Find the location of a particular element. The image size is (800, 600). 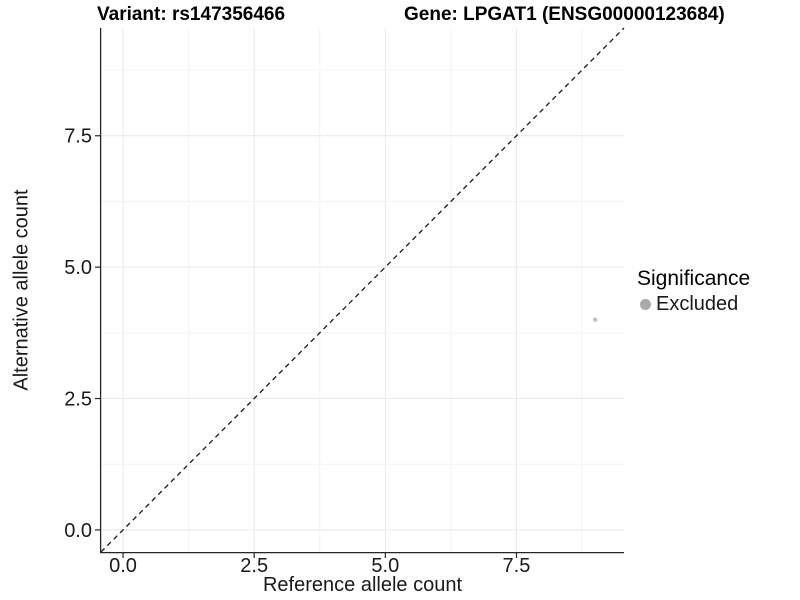

legend-key-circle-icon is located at coordinates (645, 304).